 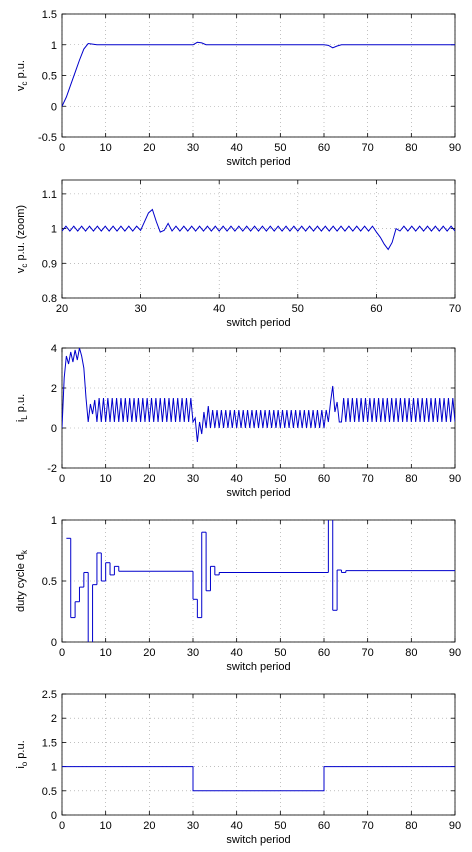 What do you see at coordinates (49, 299) in the screenshot?
I see `y-tick-label: 0.8` at bounding box center [49, 299].